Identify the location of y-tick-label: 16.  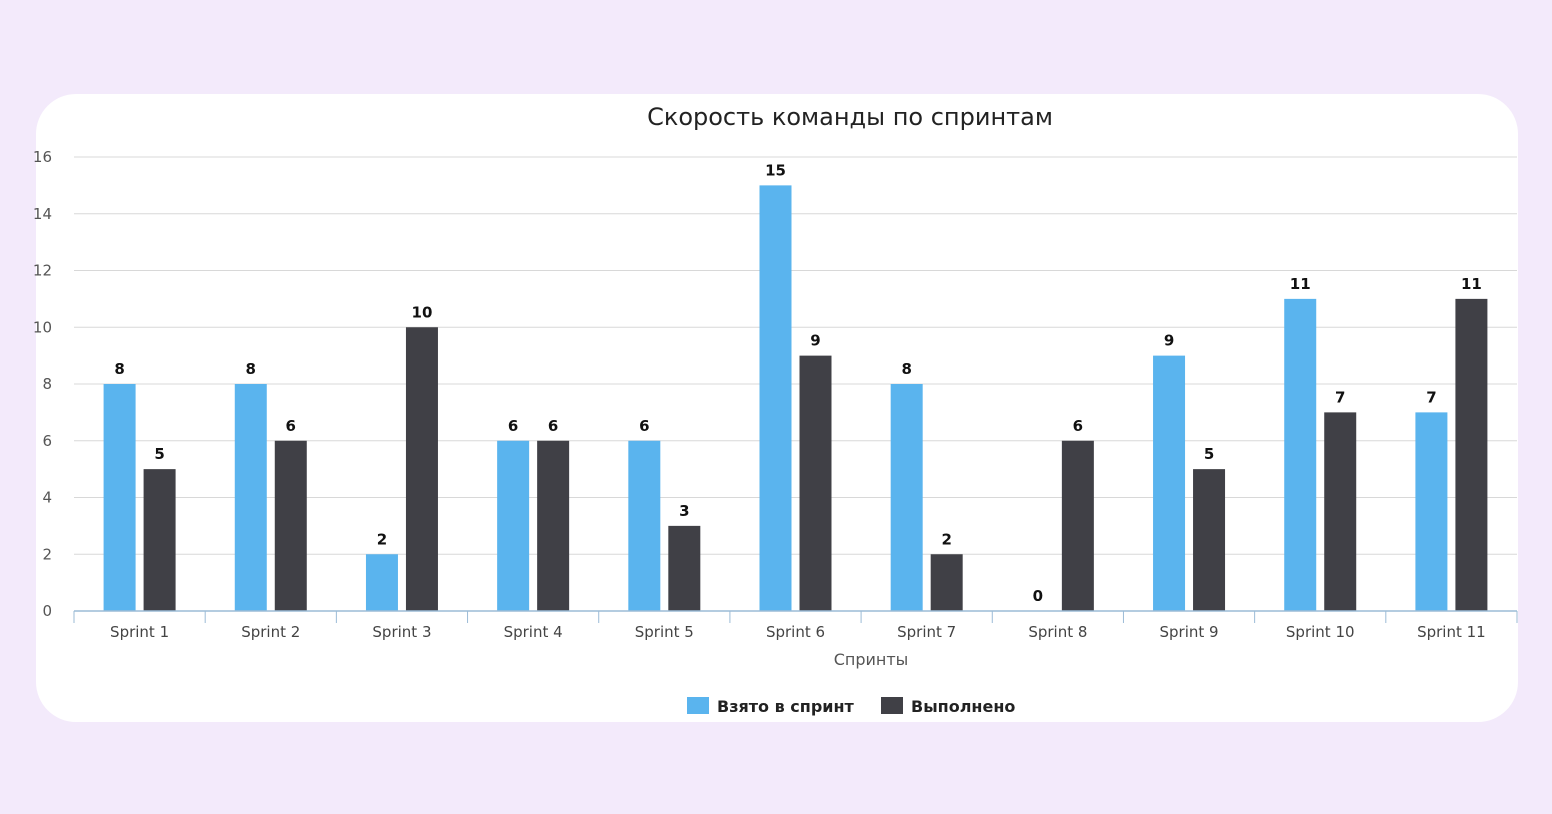
(42, 157).